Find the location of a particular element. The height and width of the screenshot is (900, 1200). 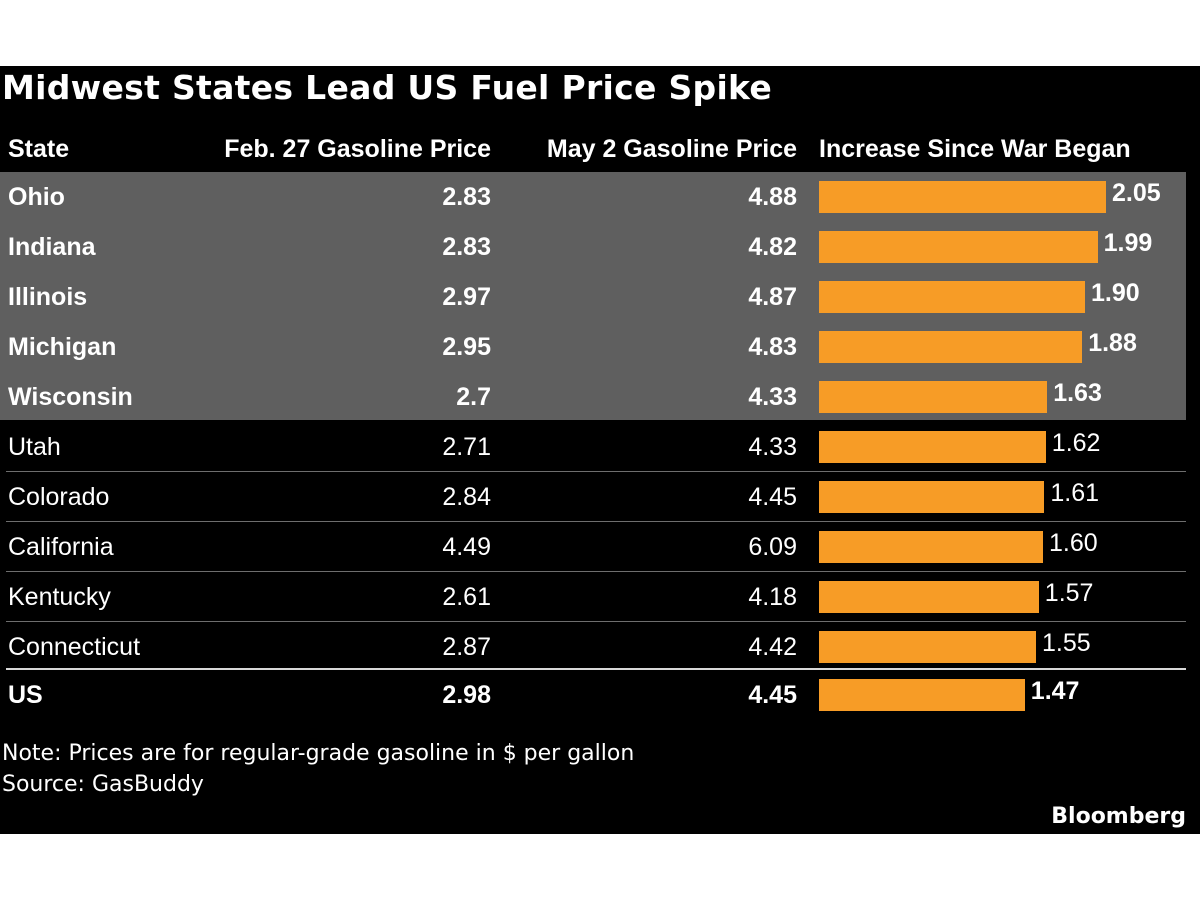

increase-value-label: 1.47 is located at coordinates (1055, 691).